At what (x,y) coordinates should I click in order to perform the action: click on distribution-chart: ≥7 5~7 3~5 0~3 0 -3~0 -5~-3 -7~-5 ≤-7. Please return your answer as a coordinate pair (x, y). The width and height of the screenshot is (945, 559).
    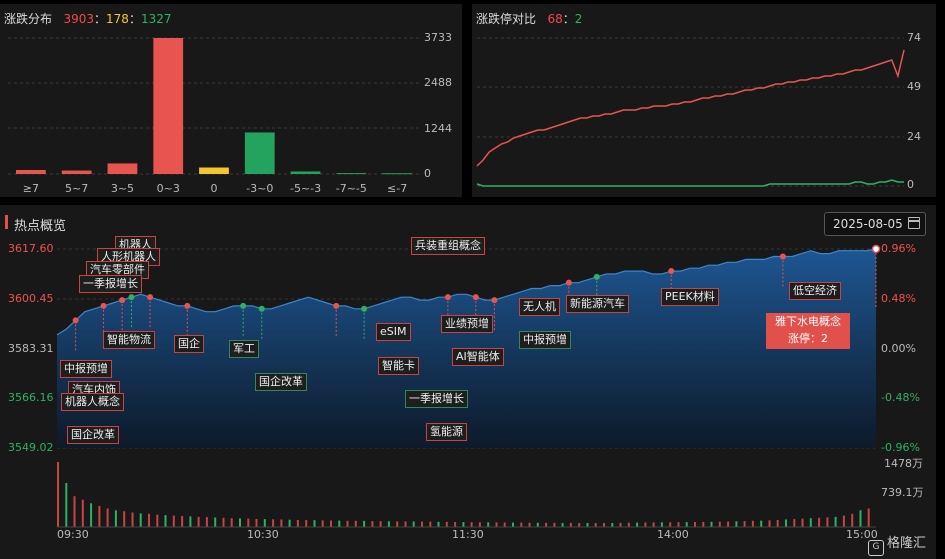
    Looking at the image, I should click on (214, 116).